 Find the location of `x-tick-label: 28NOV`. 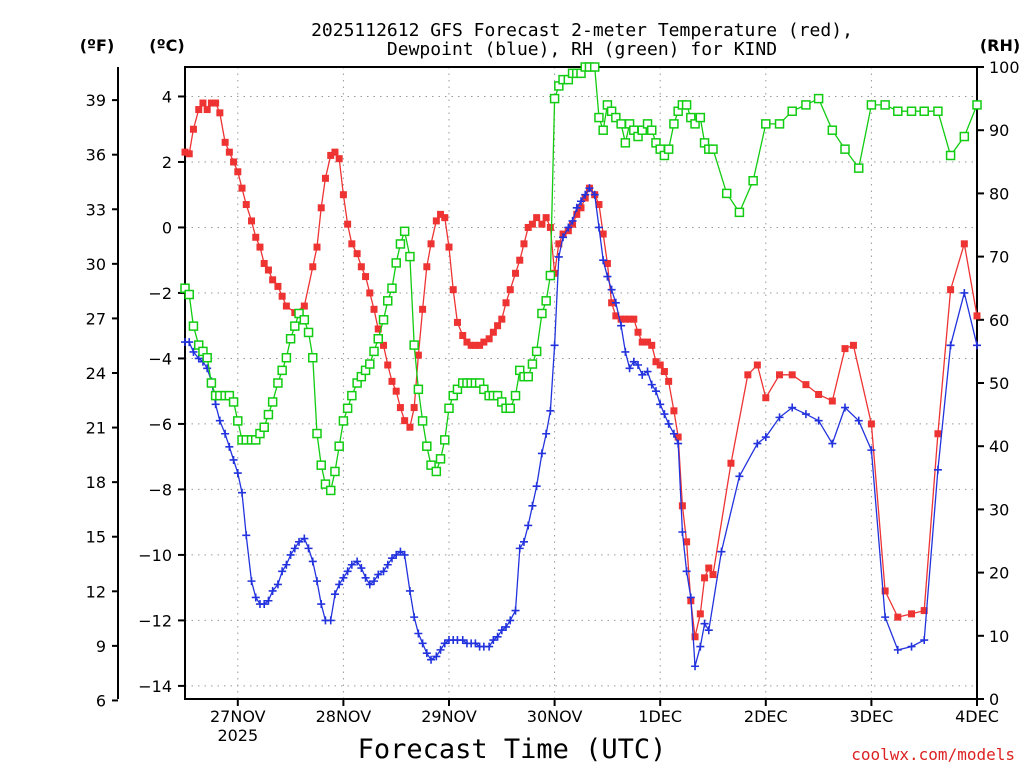

x-tick-label: 28NOV is located at coordinates (344, 716).